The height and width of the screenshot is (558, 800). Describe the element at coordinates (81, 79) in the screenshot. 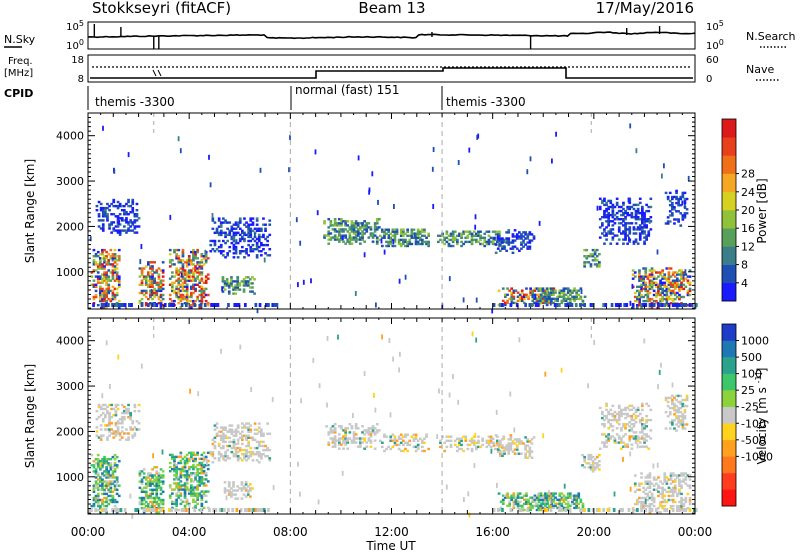

I see `freq-left-tick-bottom: 8` at that location.